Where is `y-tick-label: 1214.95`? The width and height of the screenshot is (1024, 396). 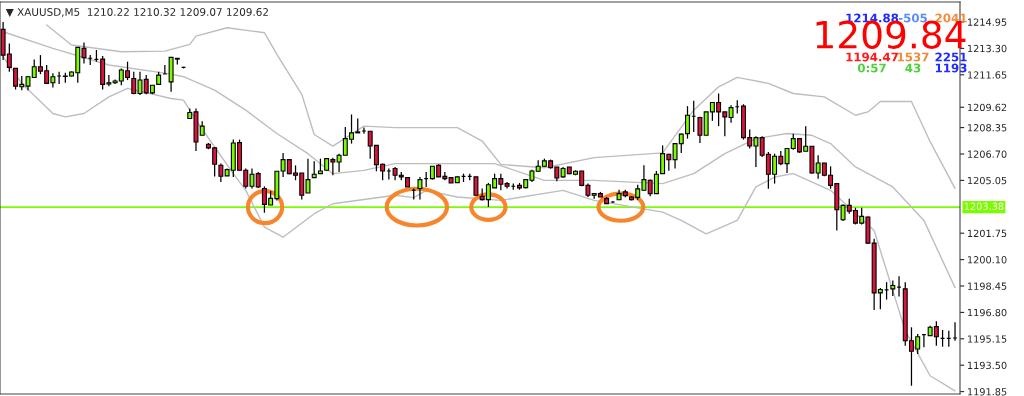 y-tick-label: 1214.95 is located at coordinates (987, 22).